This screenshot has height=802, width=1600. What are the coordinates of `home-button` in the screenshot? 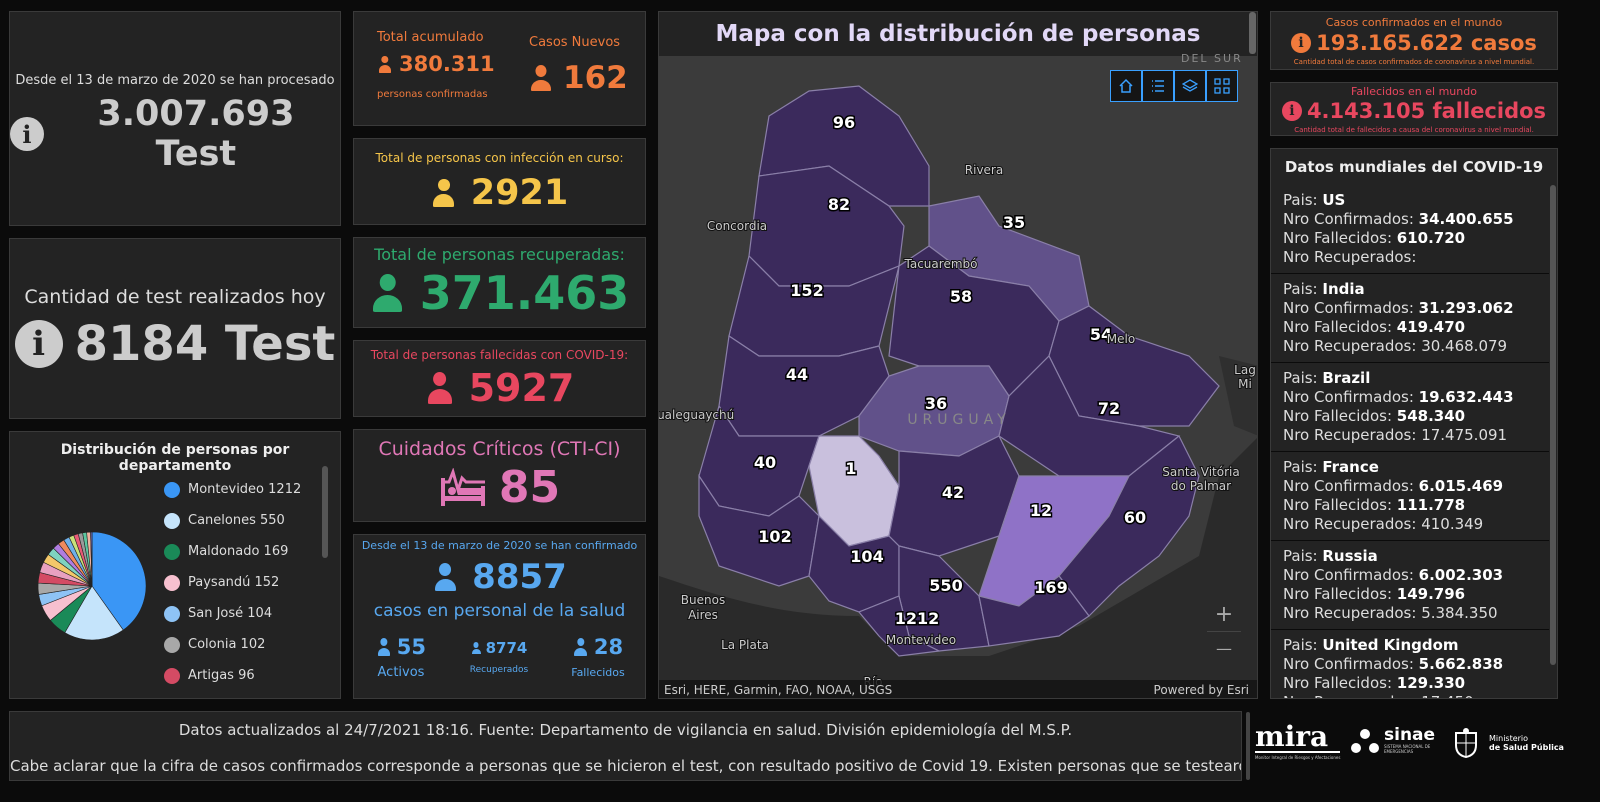 It's located at (1126, 86).